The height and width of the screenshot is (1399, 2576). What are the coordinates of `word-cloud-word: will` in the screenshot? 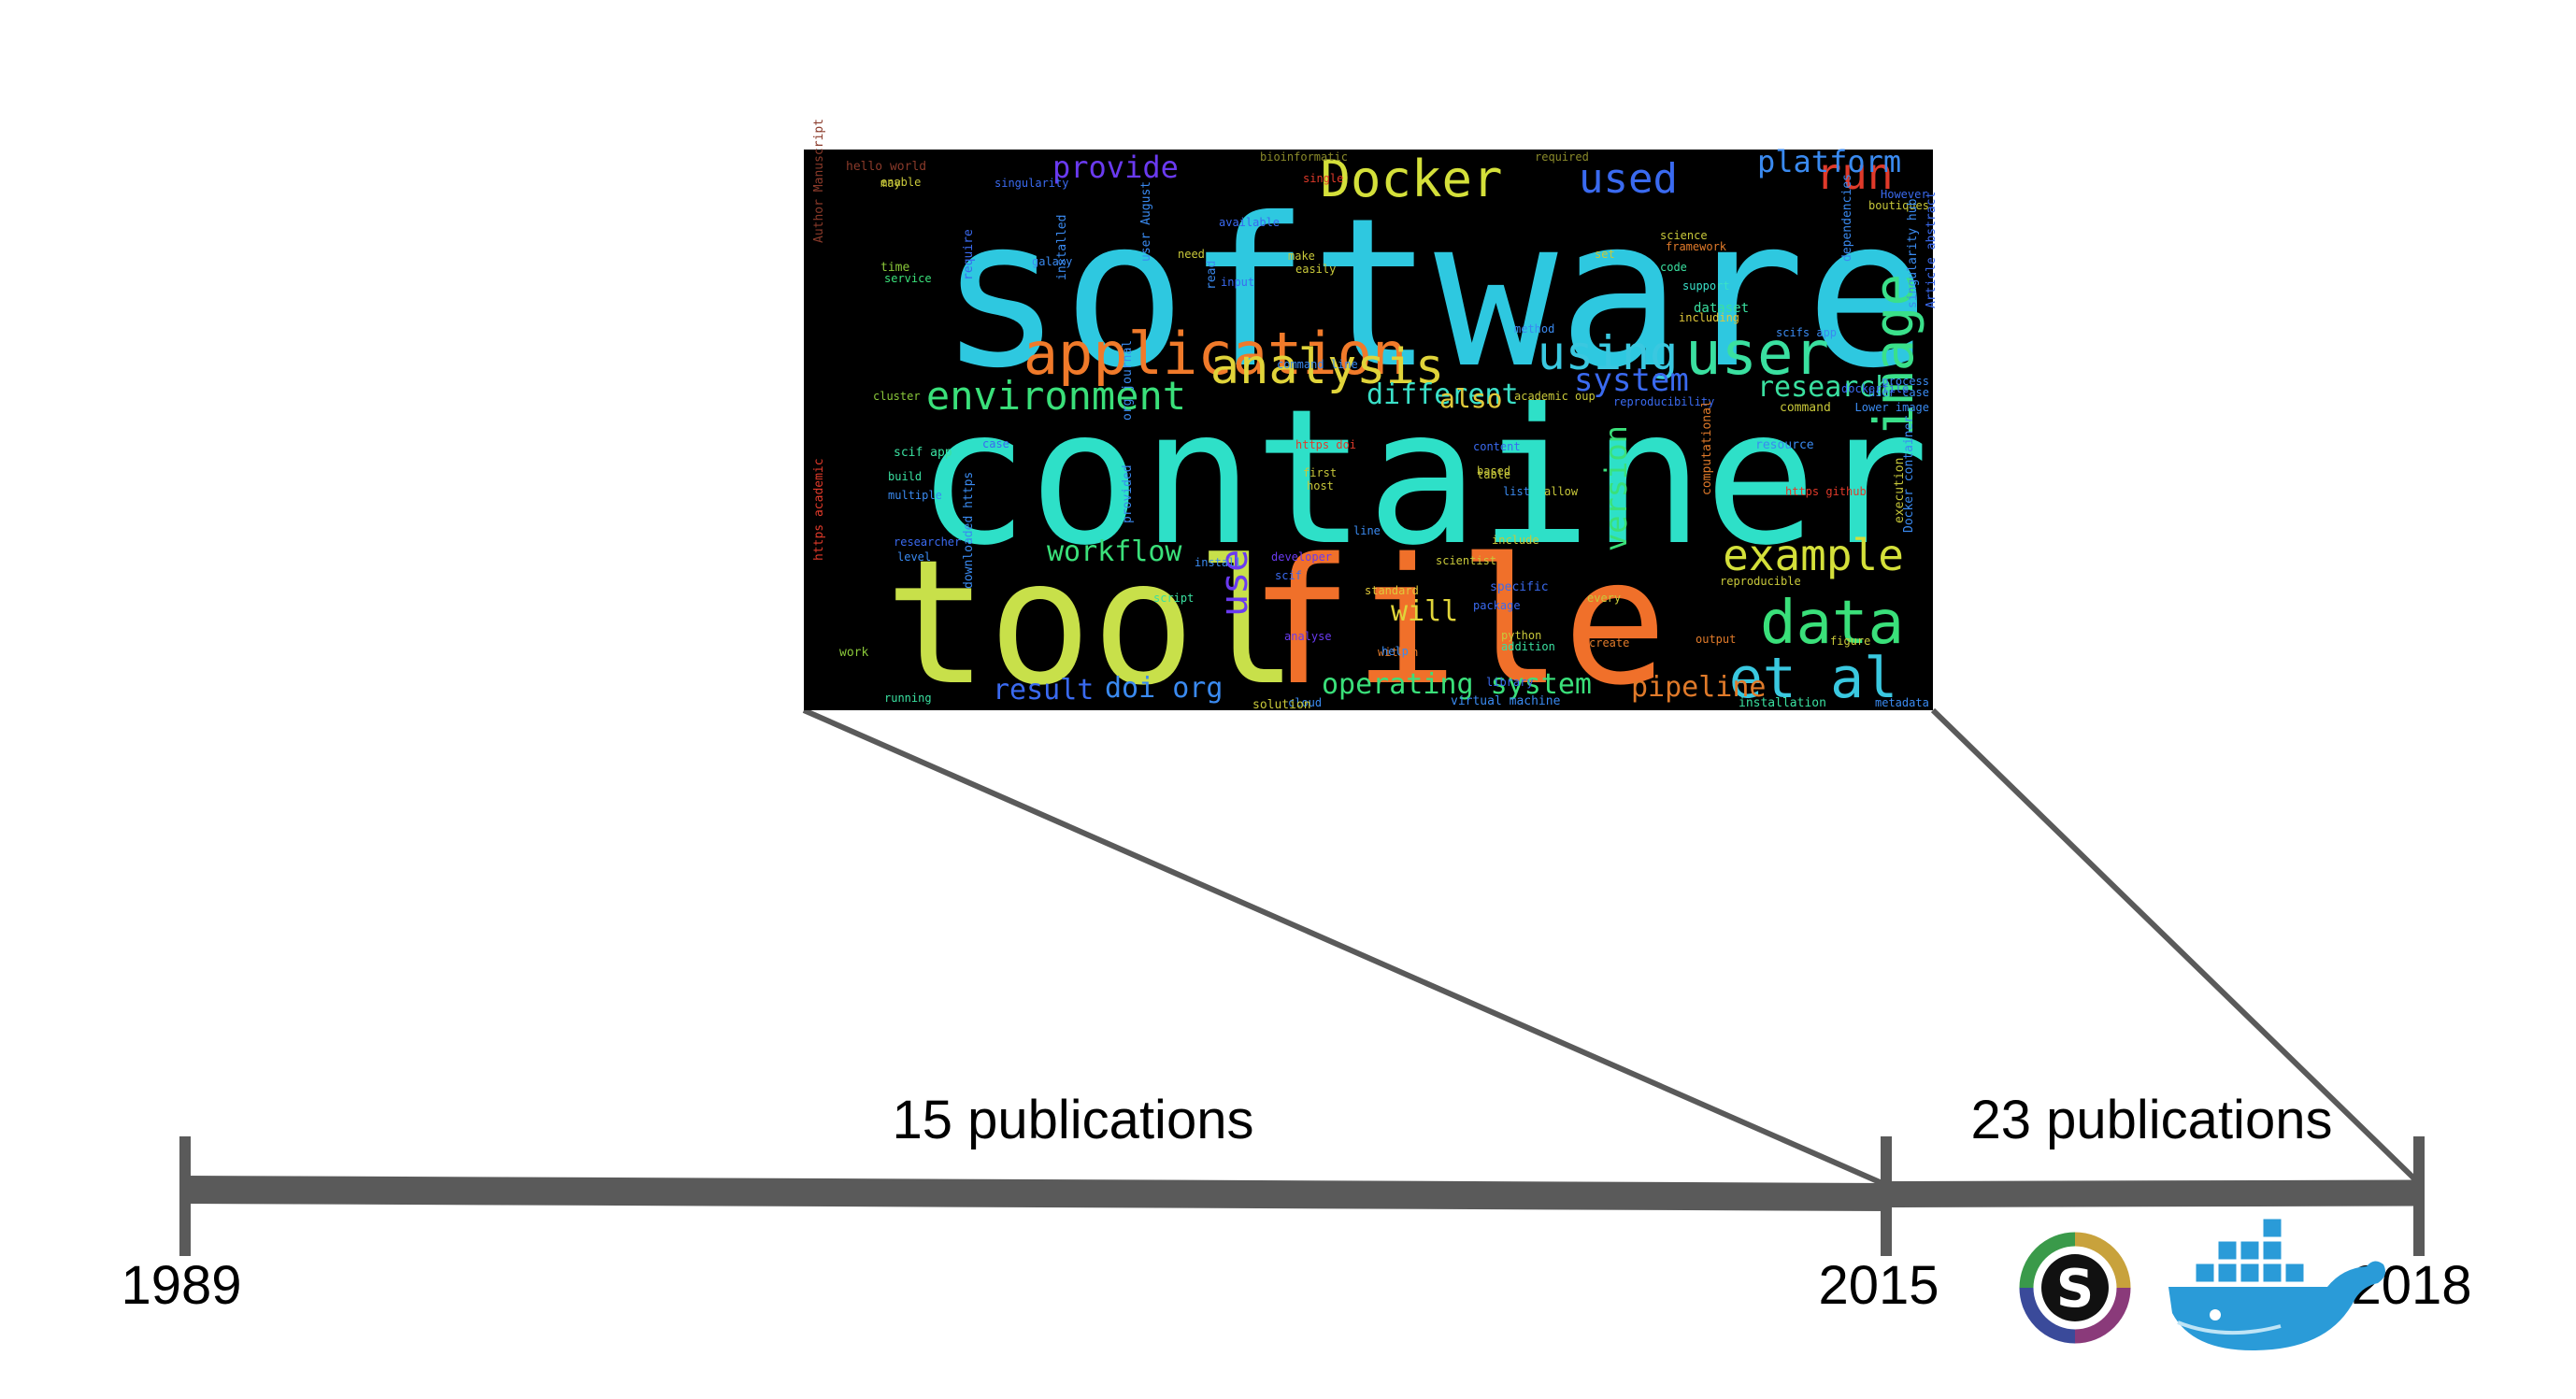 It's located at (1424, 611).